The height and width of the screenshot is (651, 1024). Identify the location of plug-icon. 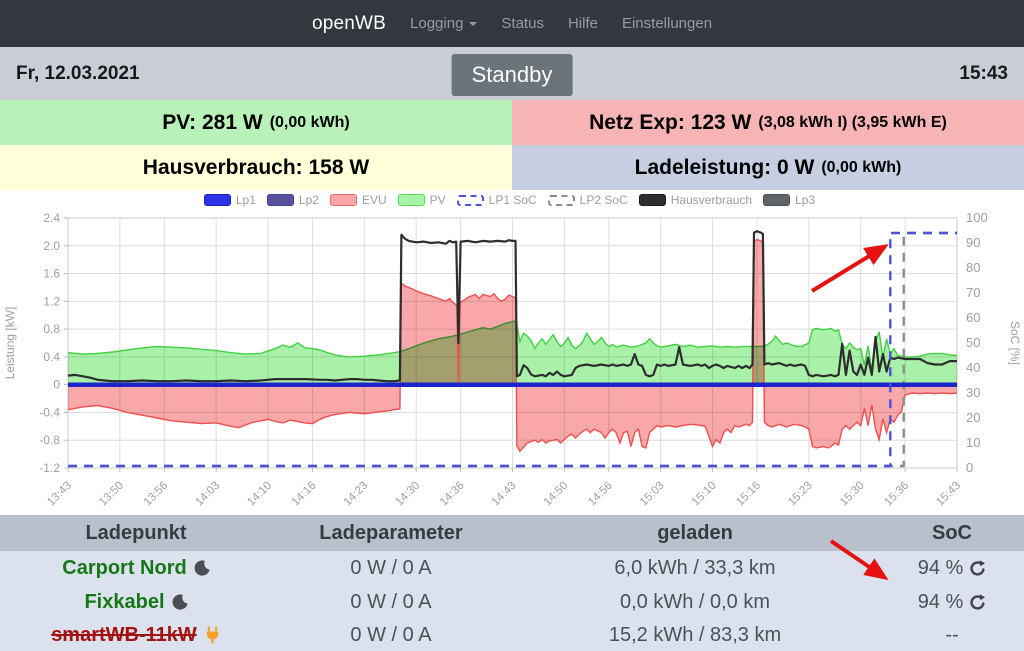
(212, 635).